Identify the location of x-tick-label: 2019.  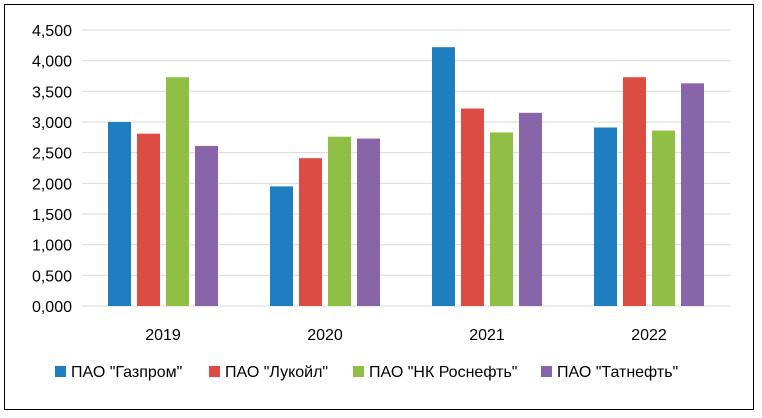
(163, 335).